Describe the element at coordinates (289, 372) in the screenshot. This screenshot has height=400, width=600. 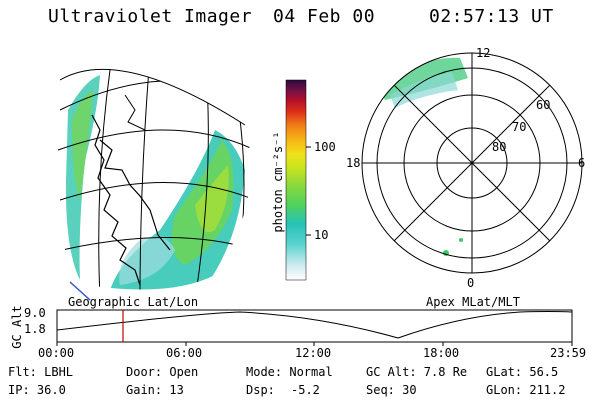
I see `mode-status: Mode: Normal` at that location.